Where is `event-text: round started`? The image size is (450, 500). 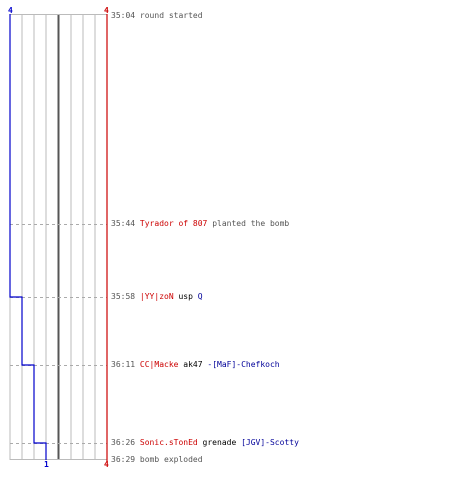
event-text: round started is located at coordinates (171, 15).